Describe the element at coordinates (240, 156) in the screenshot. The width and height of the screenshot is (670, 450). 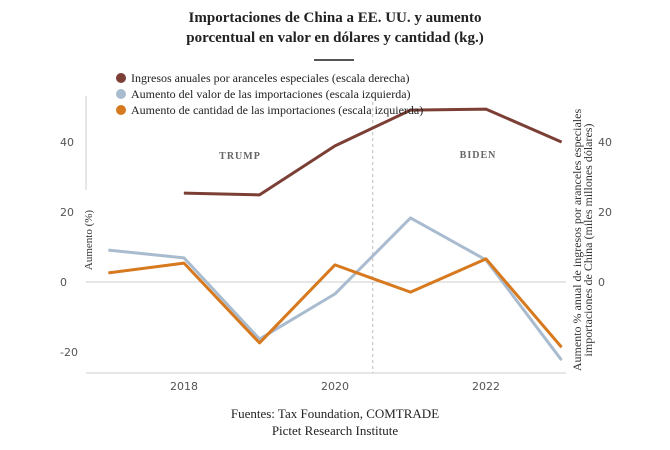
I see `annotation-trump: TRUMP` at that location.